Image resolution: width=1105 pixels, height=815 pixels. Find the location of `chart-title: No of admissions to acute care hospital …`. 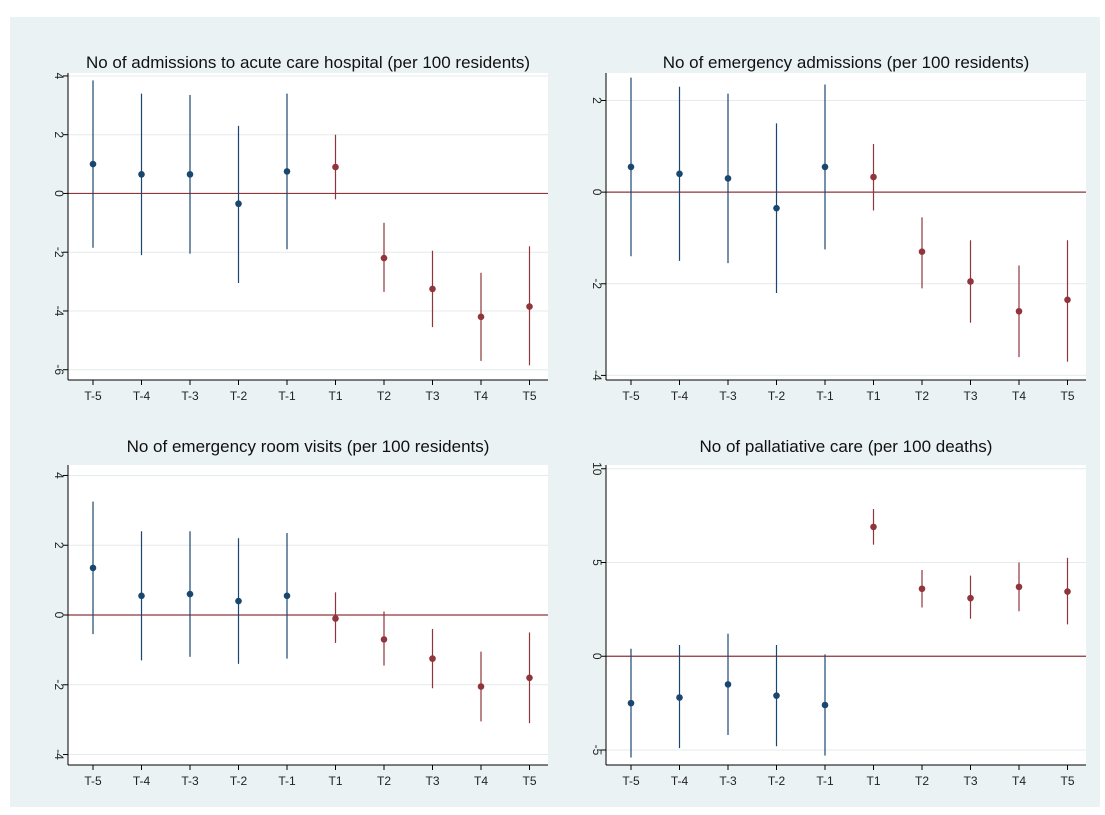

chart-title: No of admissions to acute care hospital … is located at coordinates (308, 62).